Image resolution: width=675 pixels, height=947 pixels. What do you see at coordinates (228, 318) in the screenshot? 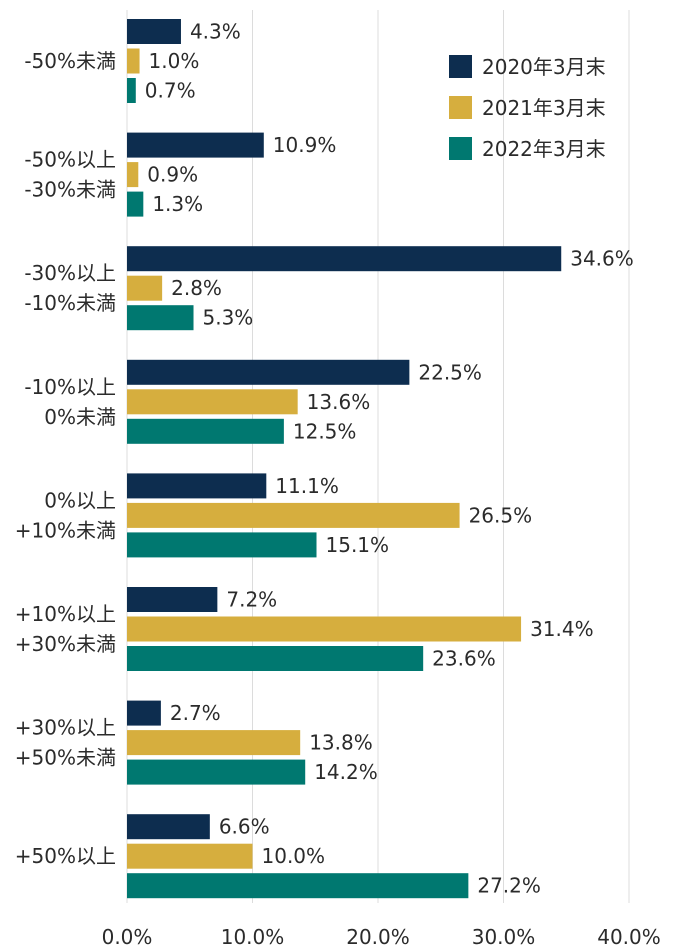
I see `data-label: 5.3%` at bounding box center [228, 318].